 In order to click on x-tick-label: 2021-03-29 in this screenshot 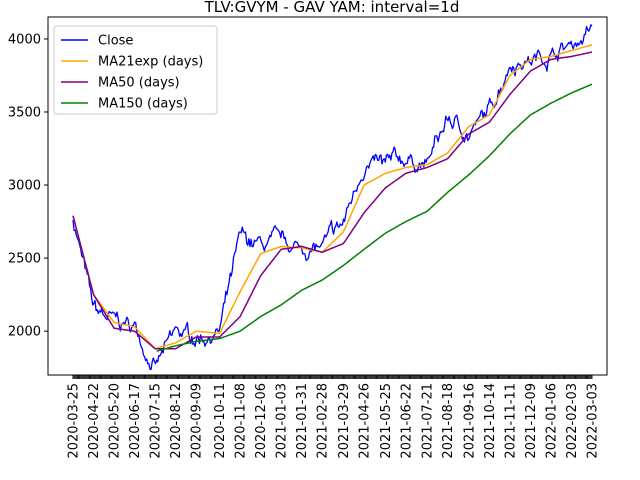, I will do `click(344, 421)`.